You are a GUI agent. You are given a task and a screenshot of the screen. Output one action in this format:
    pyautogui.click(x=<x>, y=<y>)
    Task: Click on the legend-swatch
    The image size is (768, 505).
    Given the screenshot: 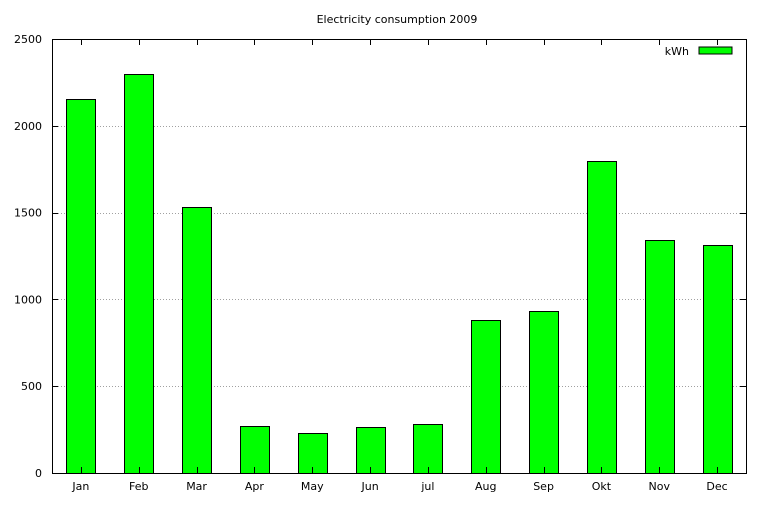 What is the action you would take?
    pyautogui.click(x=715, y=50)
    